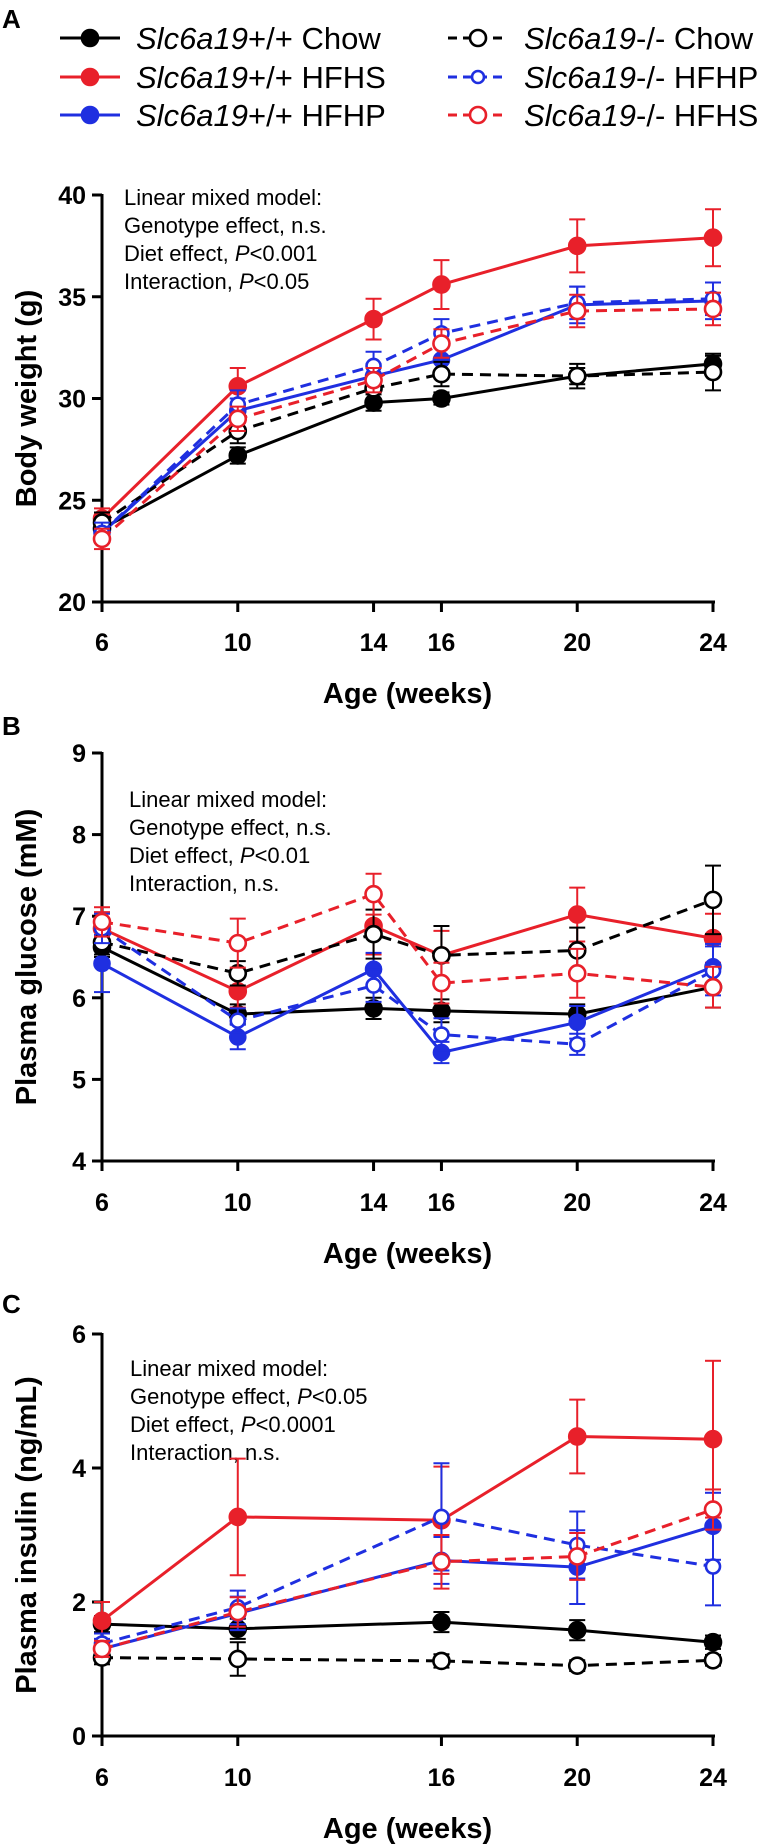 The width and height of the screenshot is (760, 1845). Describe the element at coordinates (72, 298) in the screenshot. I see `y-tick-label: 35` at that location.